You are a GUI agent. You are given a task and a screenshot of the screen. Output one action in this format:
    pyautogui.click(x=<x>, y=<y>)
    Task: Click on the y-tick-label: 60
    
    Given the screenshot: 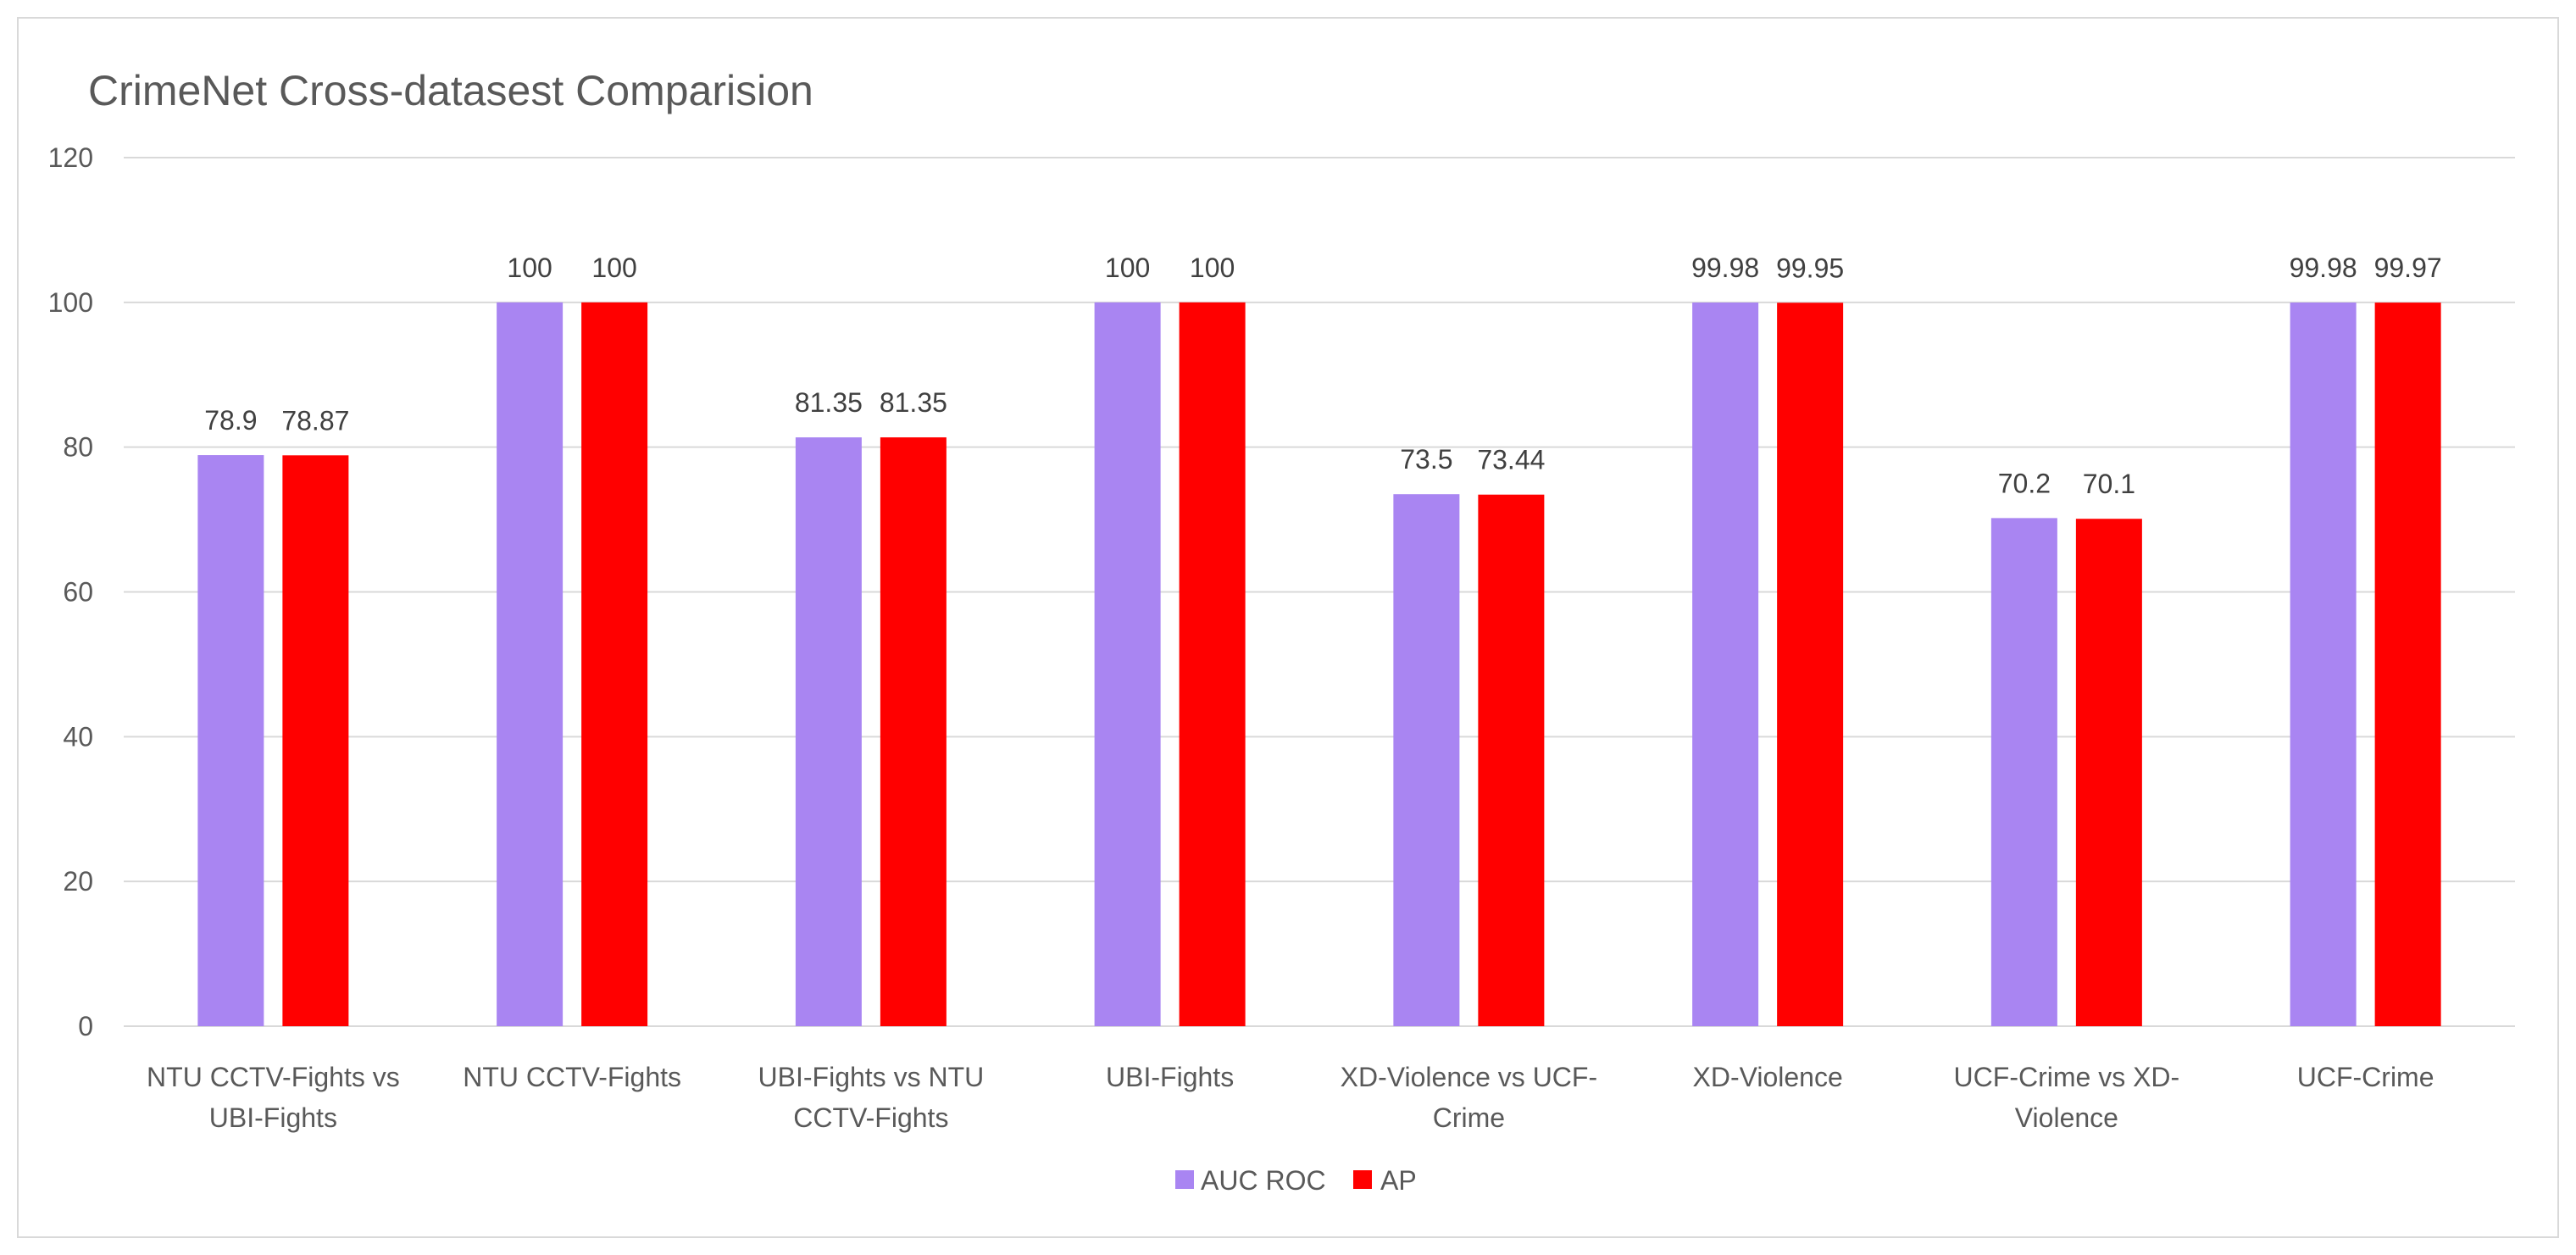 What is the action you would take?
    pyautogui.click(x=78, y=592)
    